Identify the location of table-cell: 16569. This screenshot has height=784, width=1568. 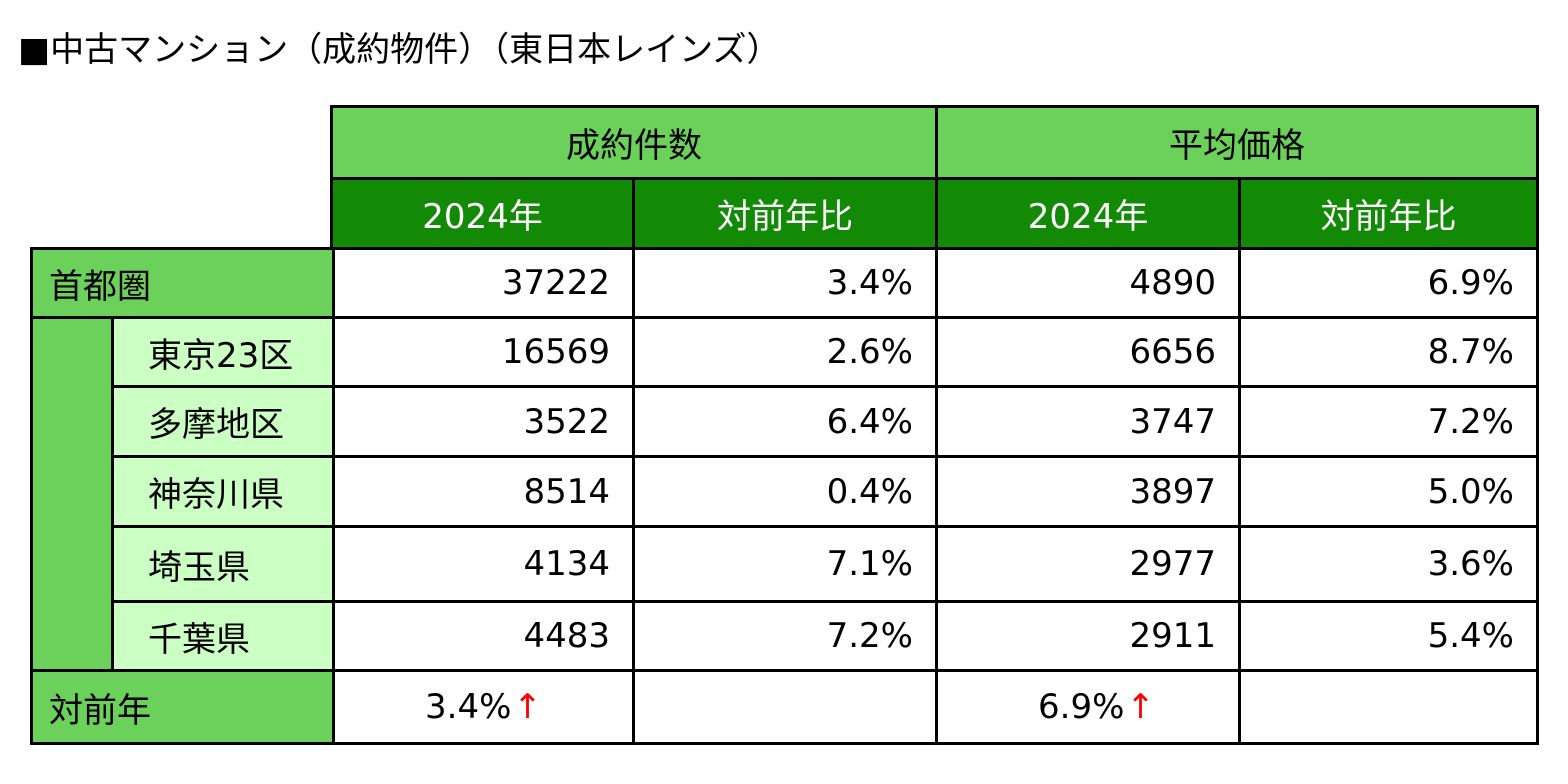
(483, 352).